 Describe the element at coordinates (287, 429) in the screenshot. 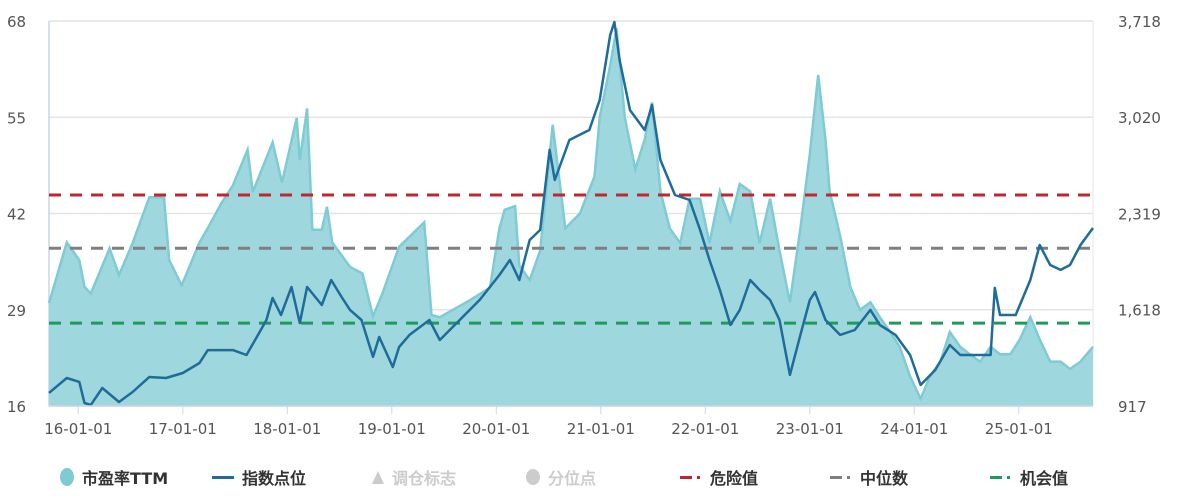

I see `x-tick-label: 18-01-01` at that location.